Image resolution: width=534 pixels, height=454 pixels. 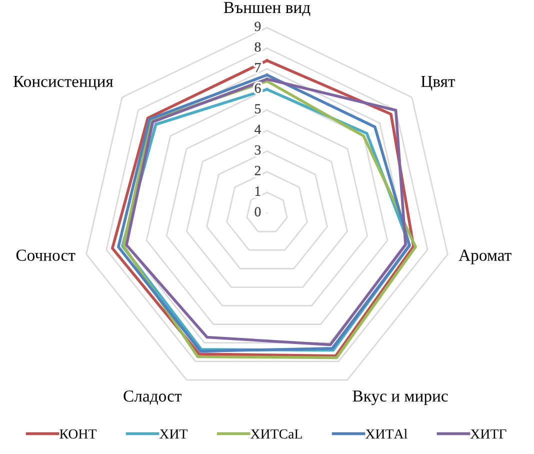 What do you see at coordinates (258, 109) in the screenshot?
I see `y-tick-label: 5` at bounding box center [258, 109].